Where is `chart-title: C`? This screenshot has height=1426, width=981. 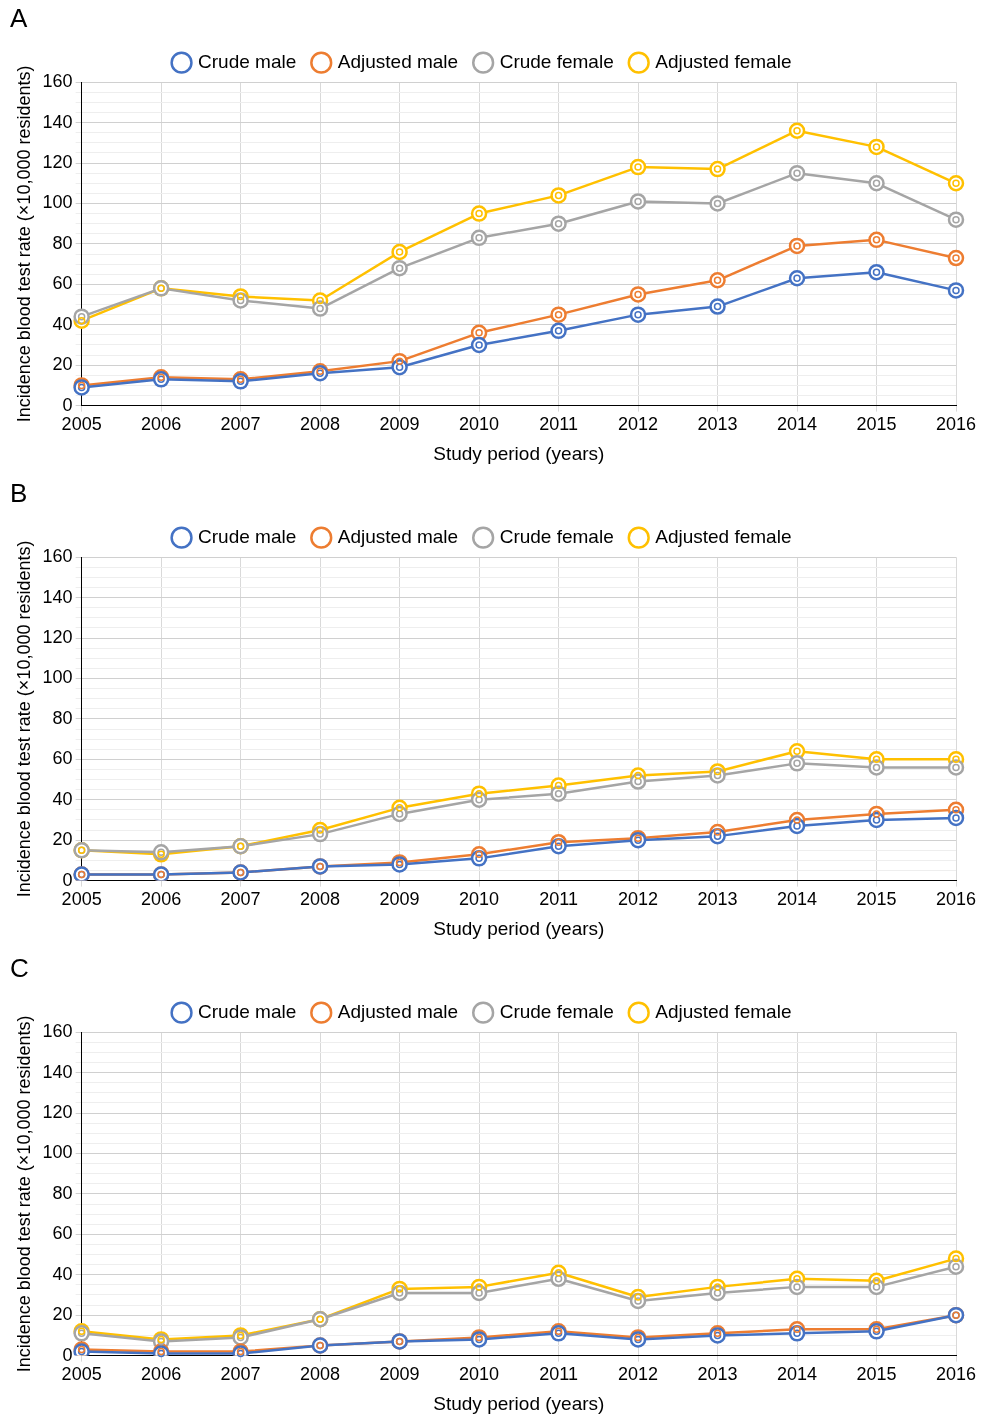
chart-title: C is located at coordinates (19, 967).